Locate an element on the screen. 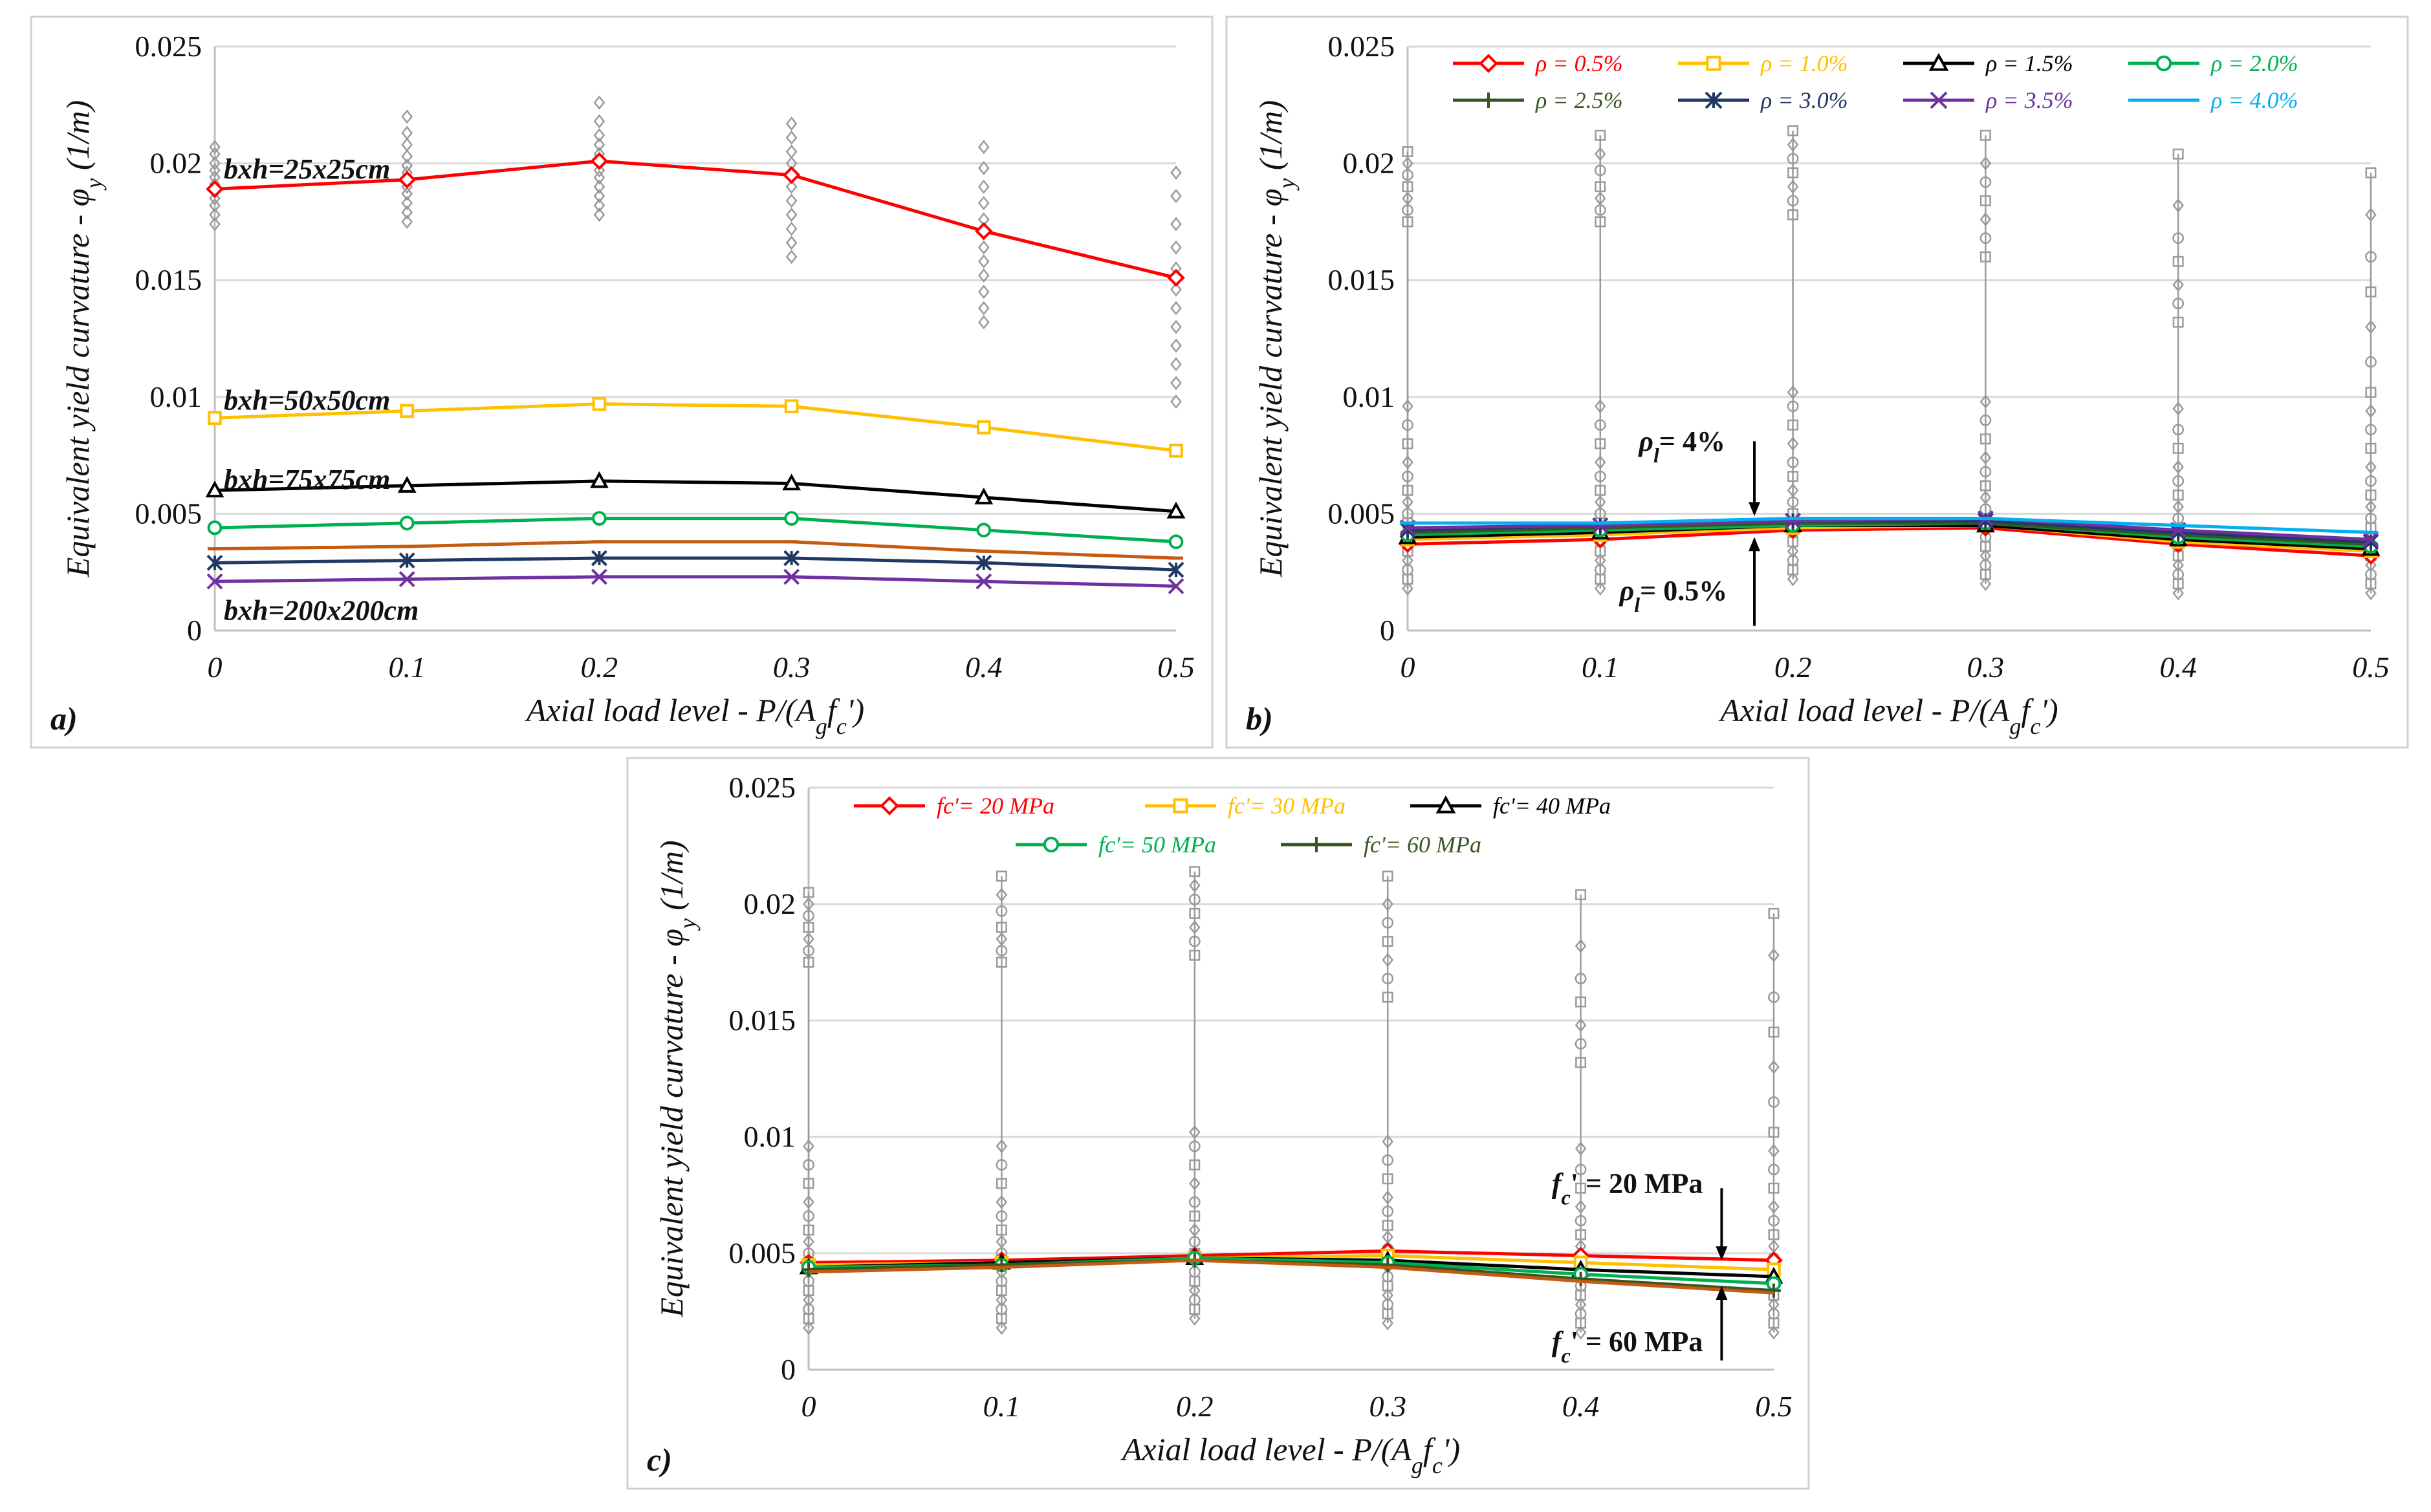 This screenshot has height=1512, width=2431. x-tick-label: 0.3 is located at coordinates (1387, 1406).